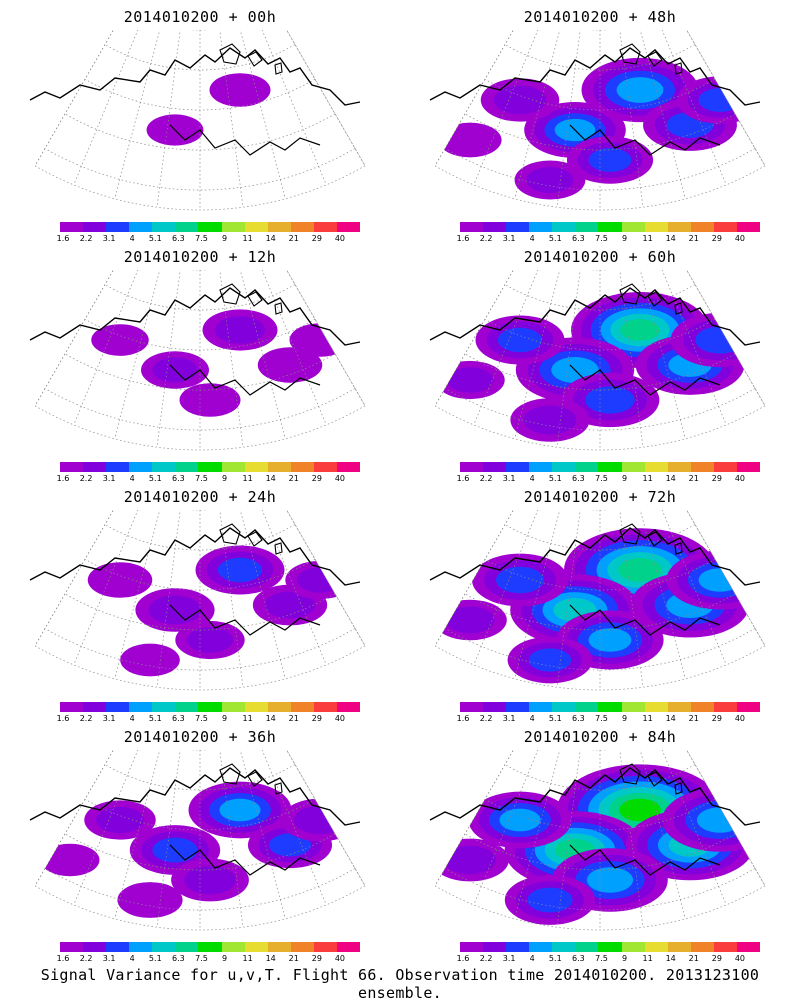 The image size is (800, 1002). I want to click on colorbar-swatches, so click(610, 947).